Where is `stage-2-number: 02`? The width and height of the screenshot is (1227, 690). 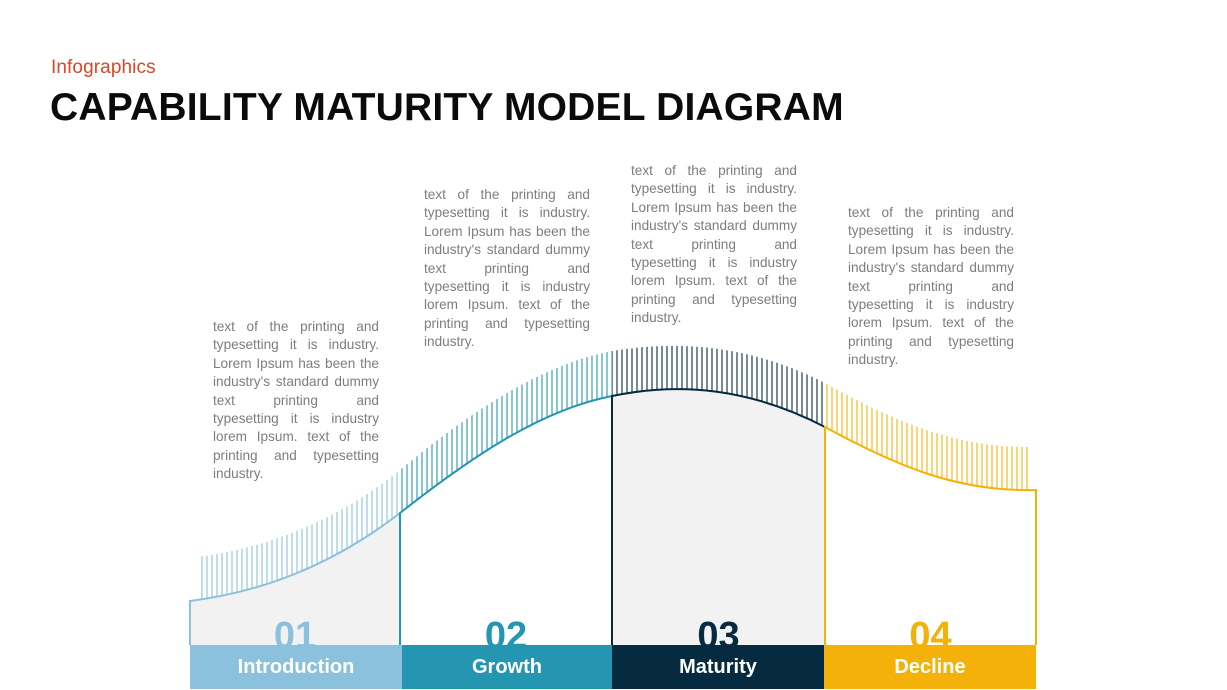 stage-2-number: 02 is located at coordinates (506, 630).